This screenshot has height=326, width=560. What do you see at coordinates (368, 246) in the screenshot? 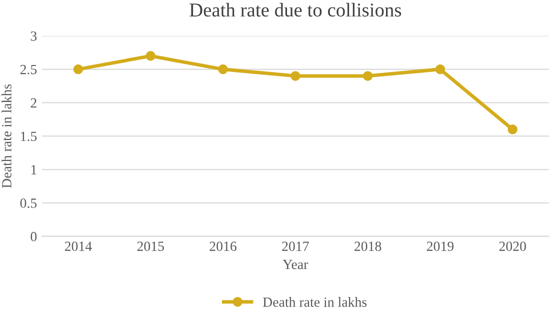
I see `x-tick-label: 2018` at bounding box center [368, 246].